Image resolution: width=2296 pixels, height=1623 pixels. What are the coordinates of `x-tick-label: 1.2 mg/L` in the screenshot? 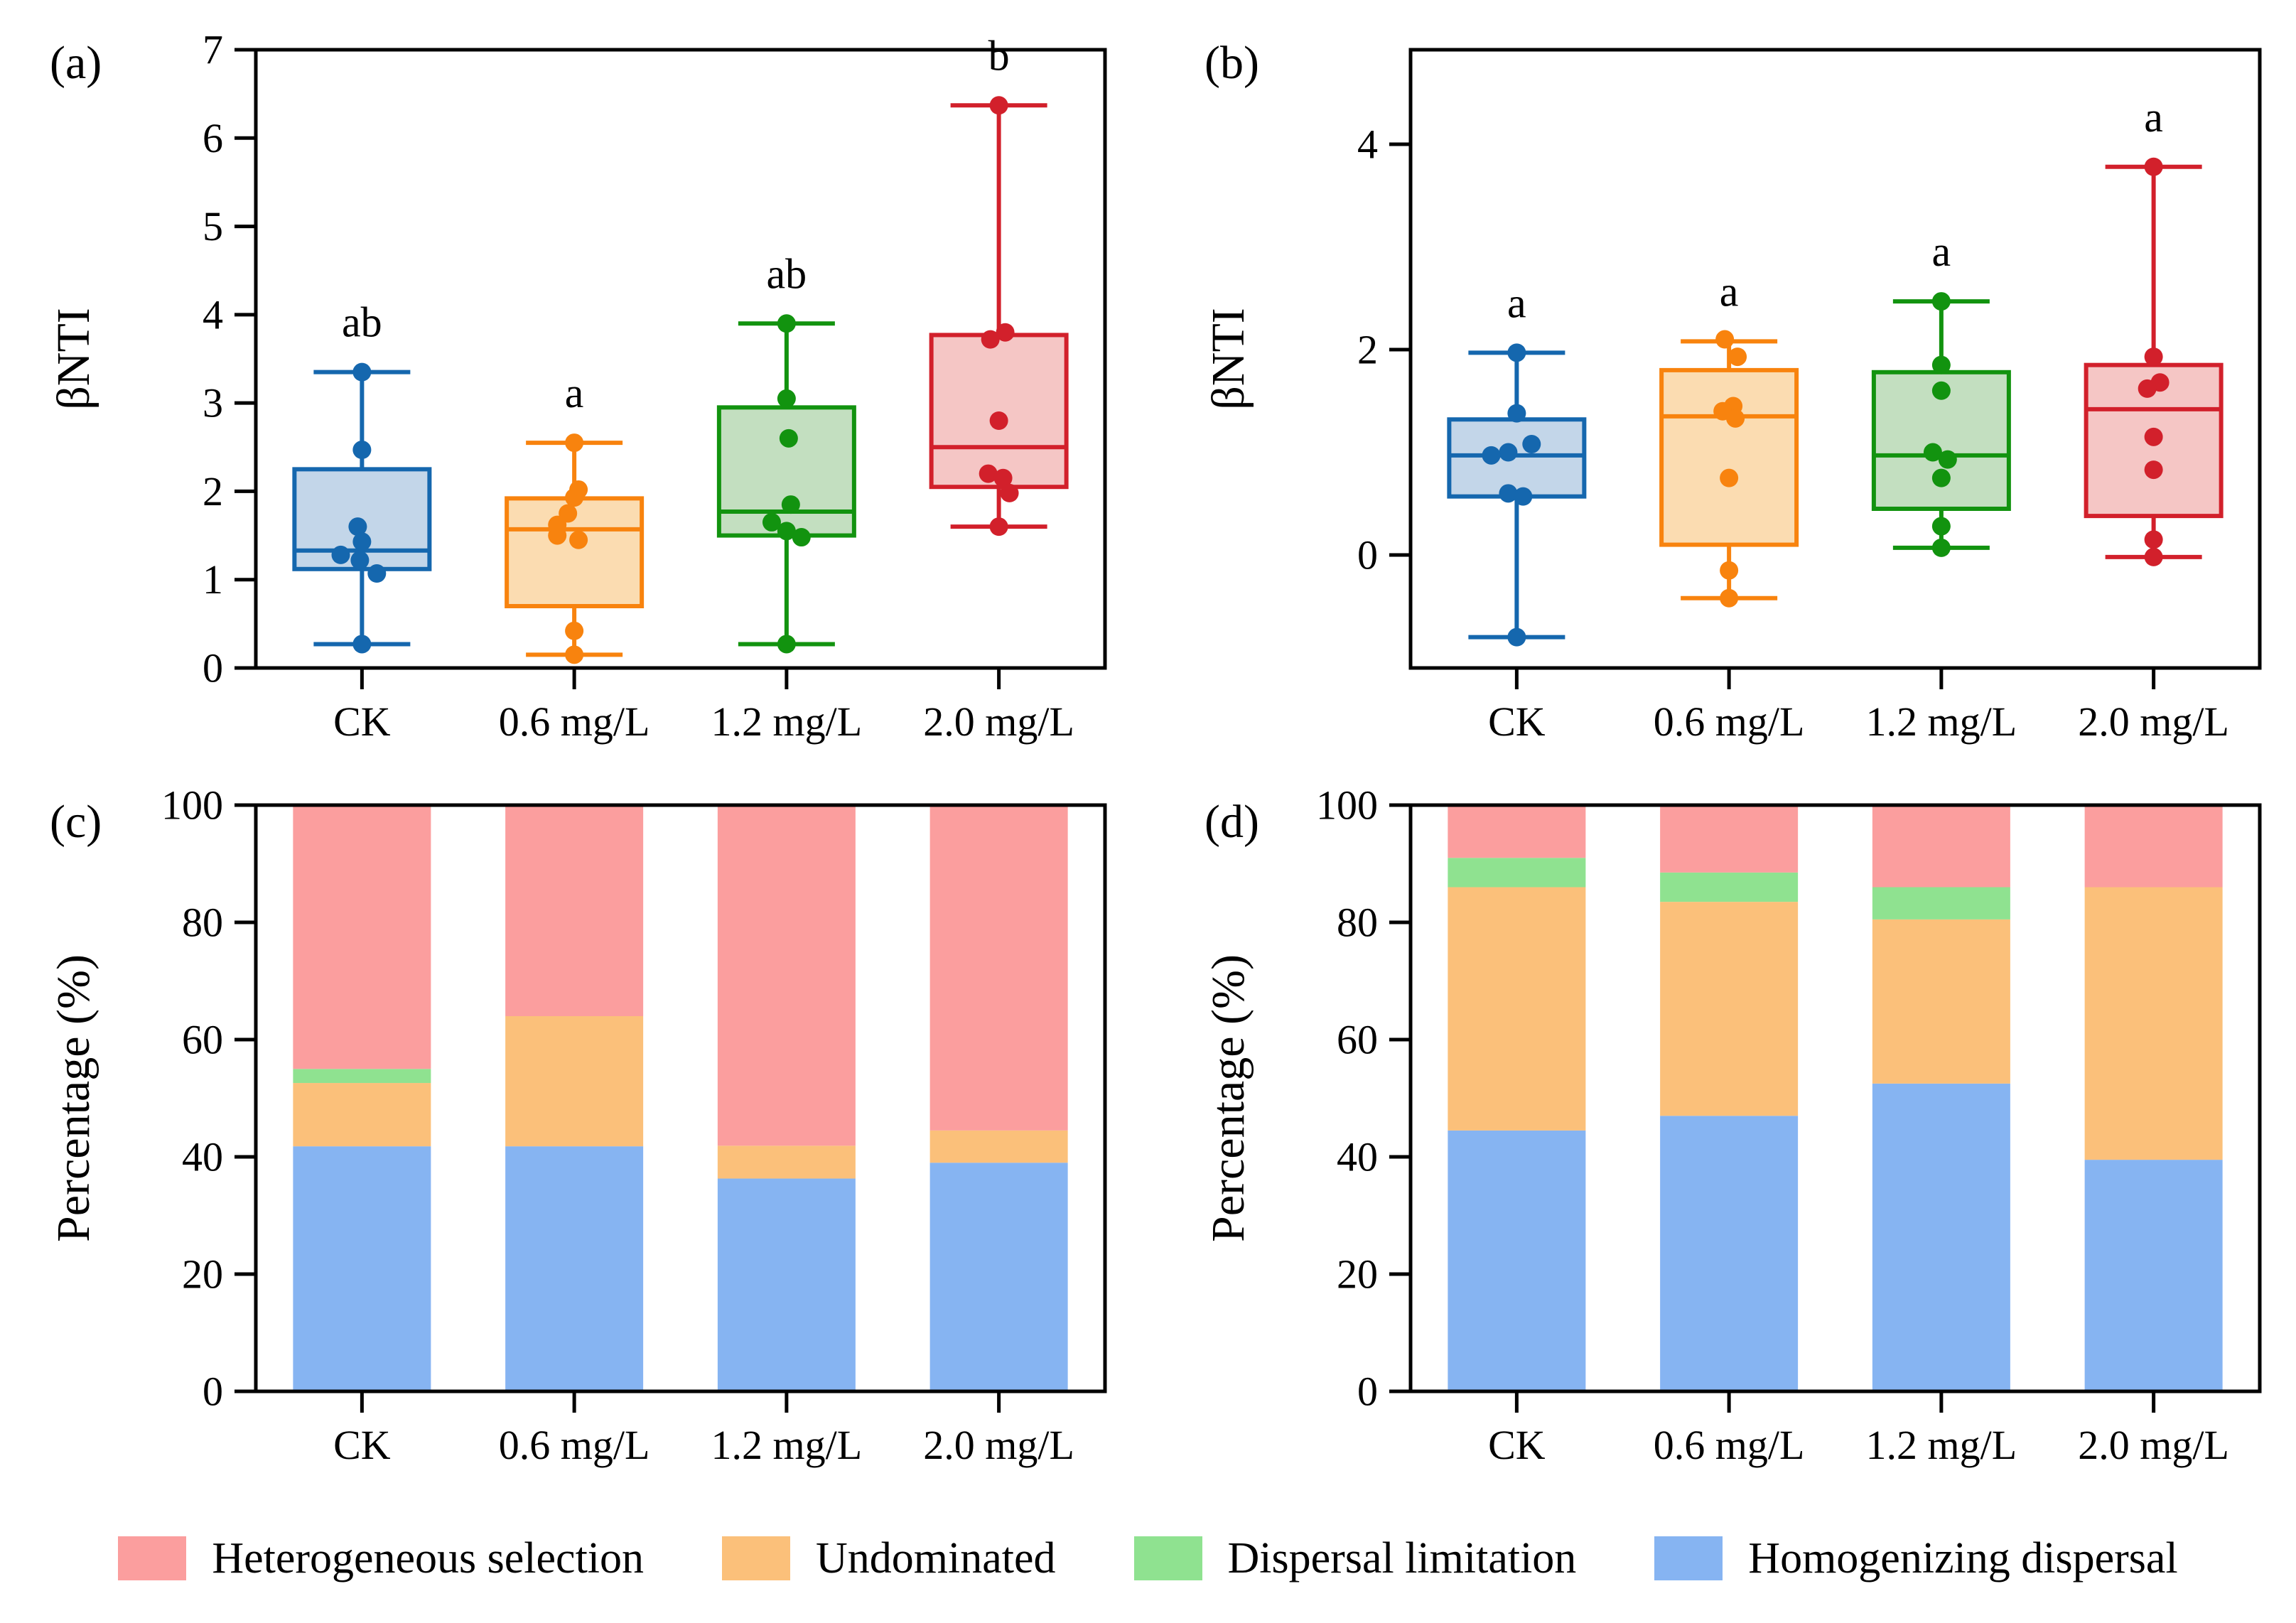 It's located at (787, 722).